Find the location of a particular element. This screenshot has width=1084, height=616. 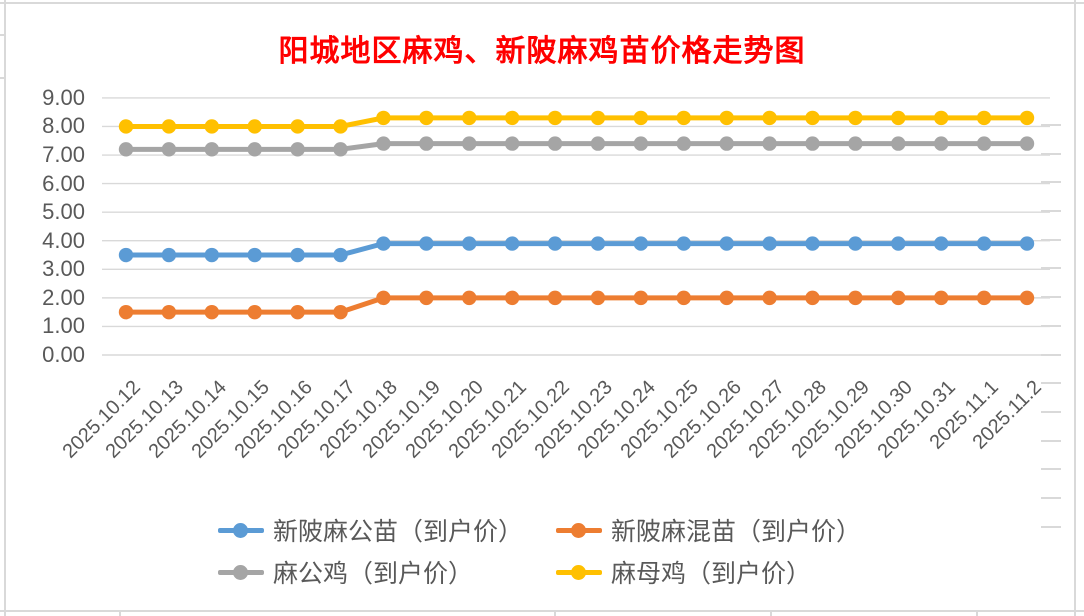

y-tick-label: 2.00 is located at coordinates (63, 297).